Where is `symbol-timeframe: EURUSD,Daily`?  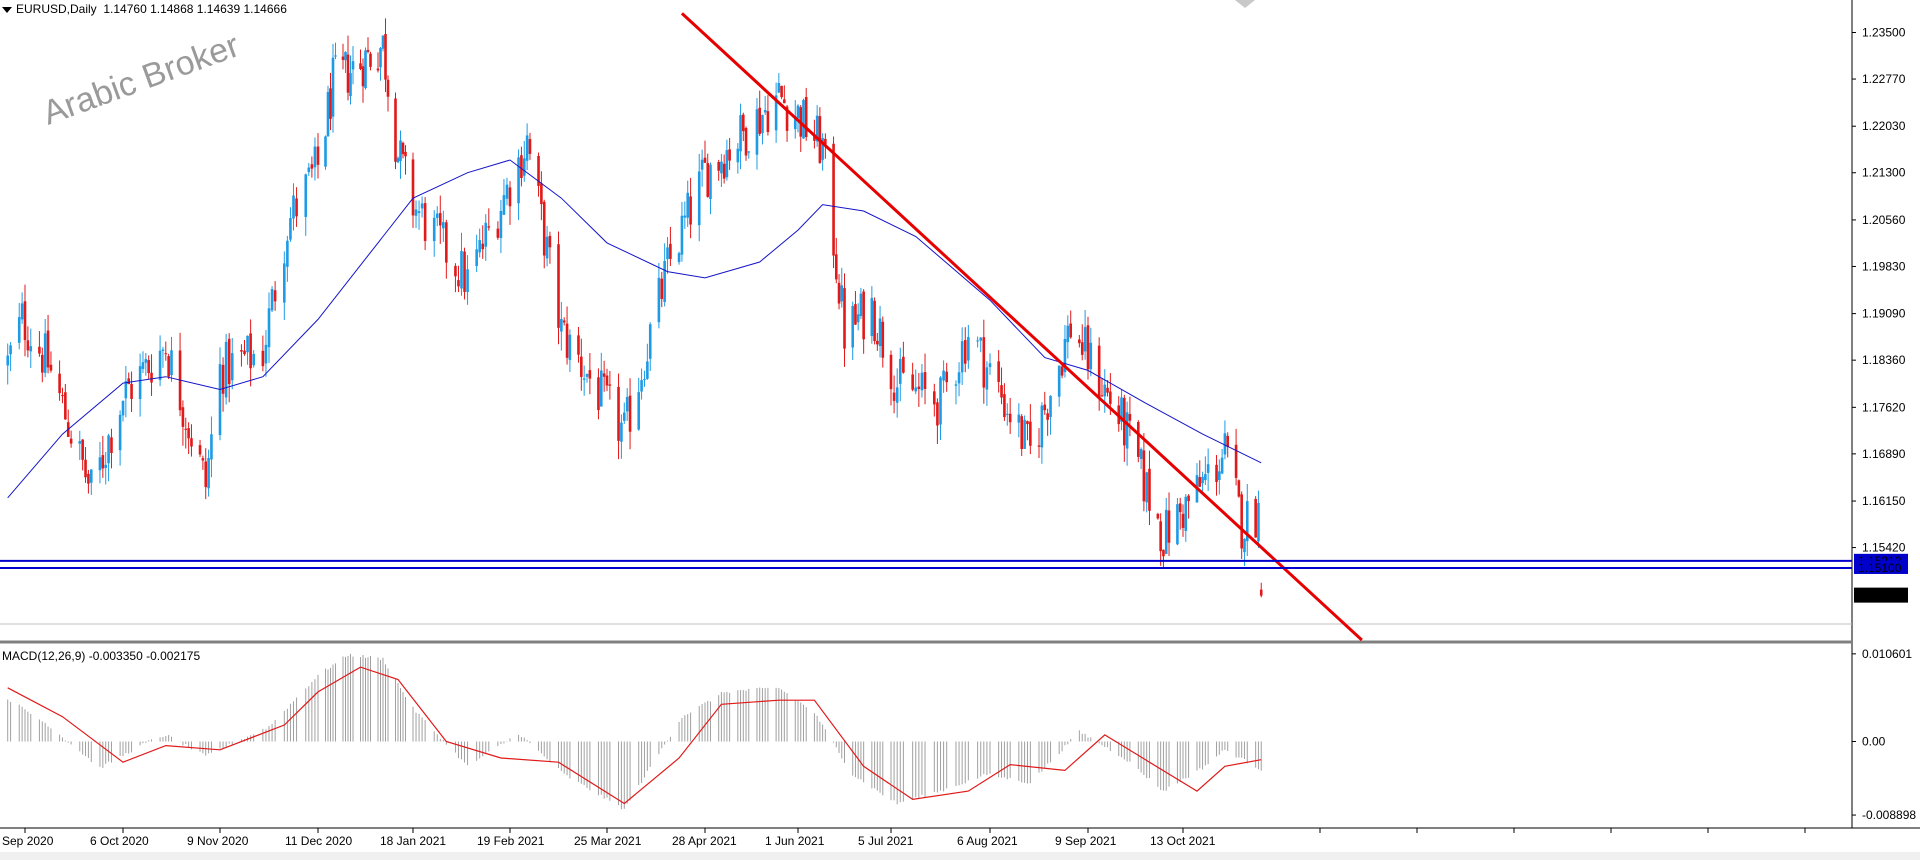 symbol-timeframe: EURUSD,Daily is located at coordinates (56, 9).